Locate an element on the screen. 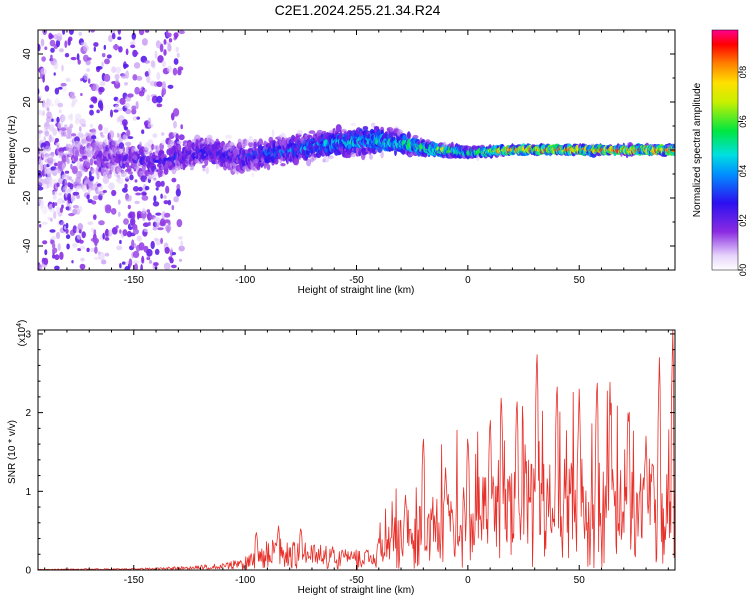 Image resolution: width=750 pixels, height=600 pixels. y-tick-label: 1 is located at coordinates (28, 492).